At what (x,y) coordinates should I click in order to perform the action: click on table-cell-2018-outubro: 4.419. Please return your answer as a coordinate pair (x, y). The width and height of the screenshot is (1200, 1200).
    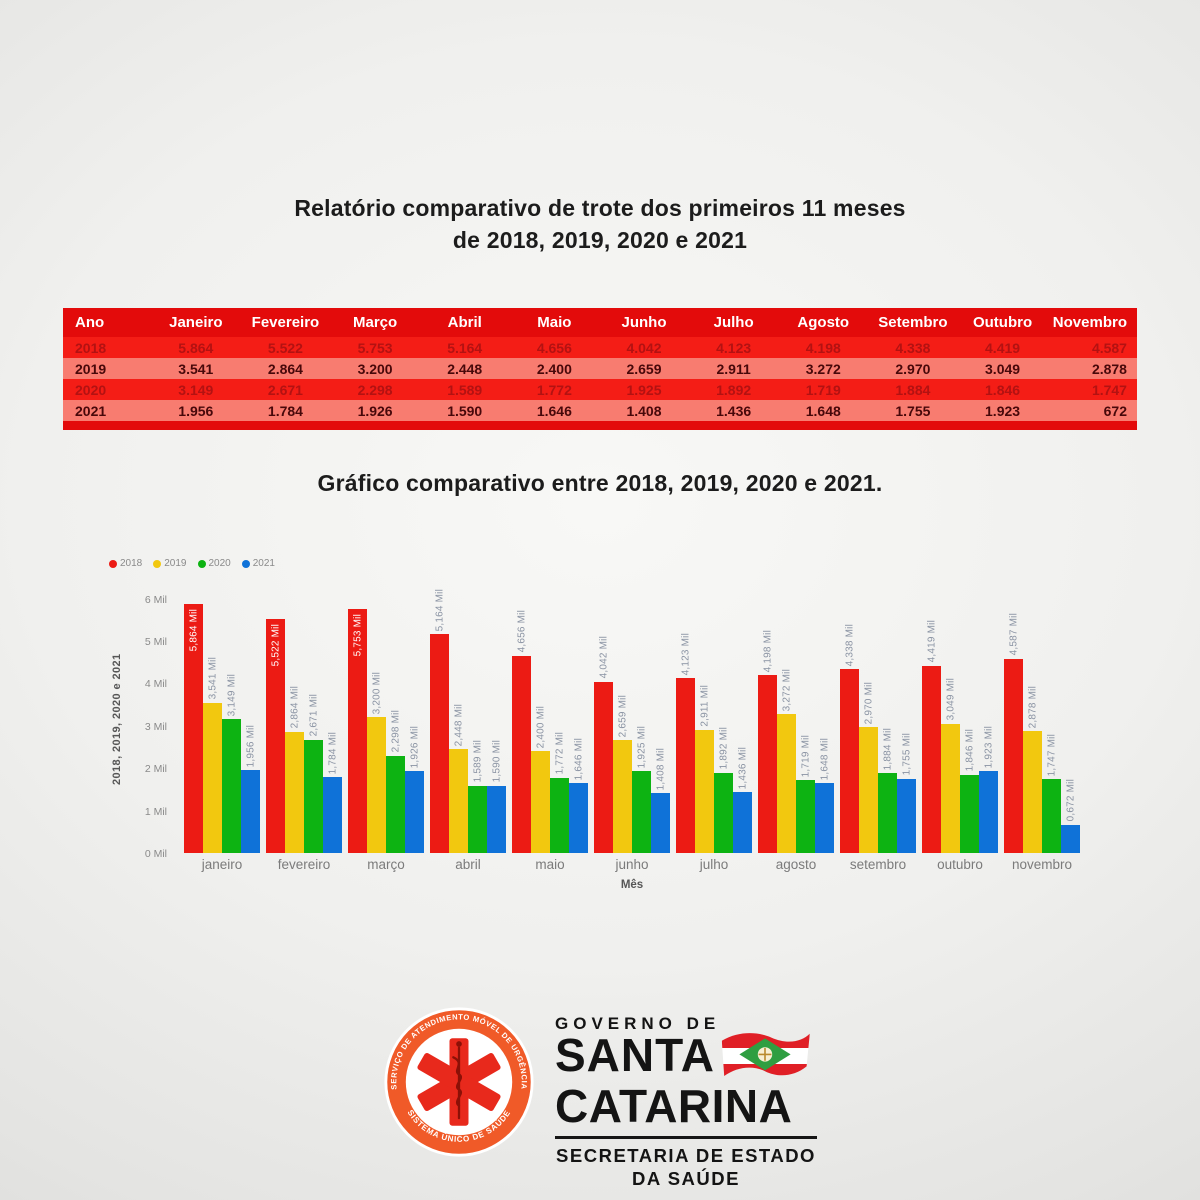
    Looking at the image, I should click on (1002, 347).